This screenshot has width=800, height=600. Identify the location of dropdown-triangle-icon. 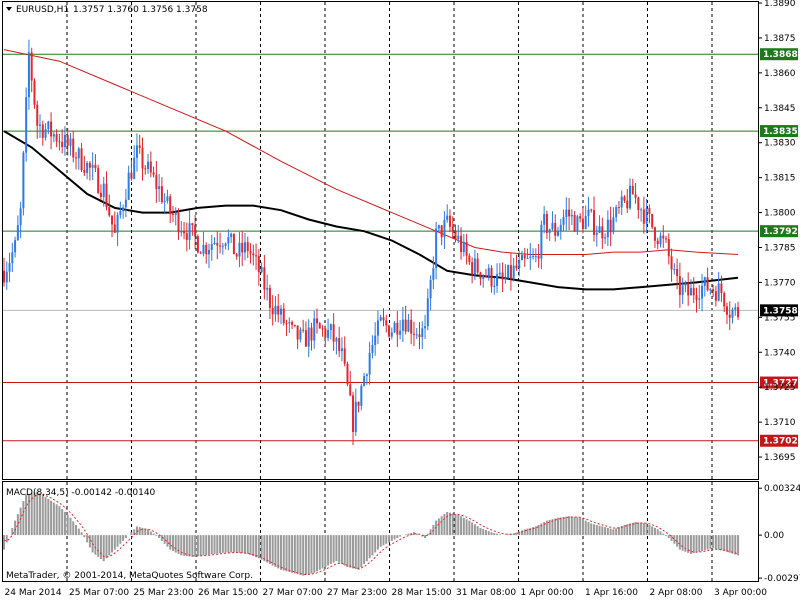
(9, 9).